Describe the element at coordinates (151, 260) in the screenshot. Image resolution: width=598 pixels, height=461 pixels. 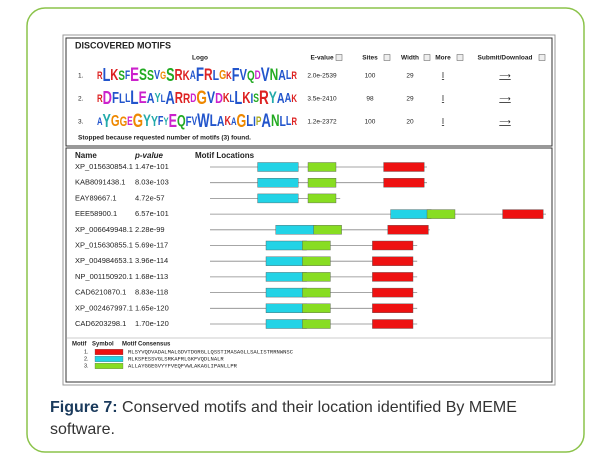
I see `p-value: 3.96e-114` at that location.